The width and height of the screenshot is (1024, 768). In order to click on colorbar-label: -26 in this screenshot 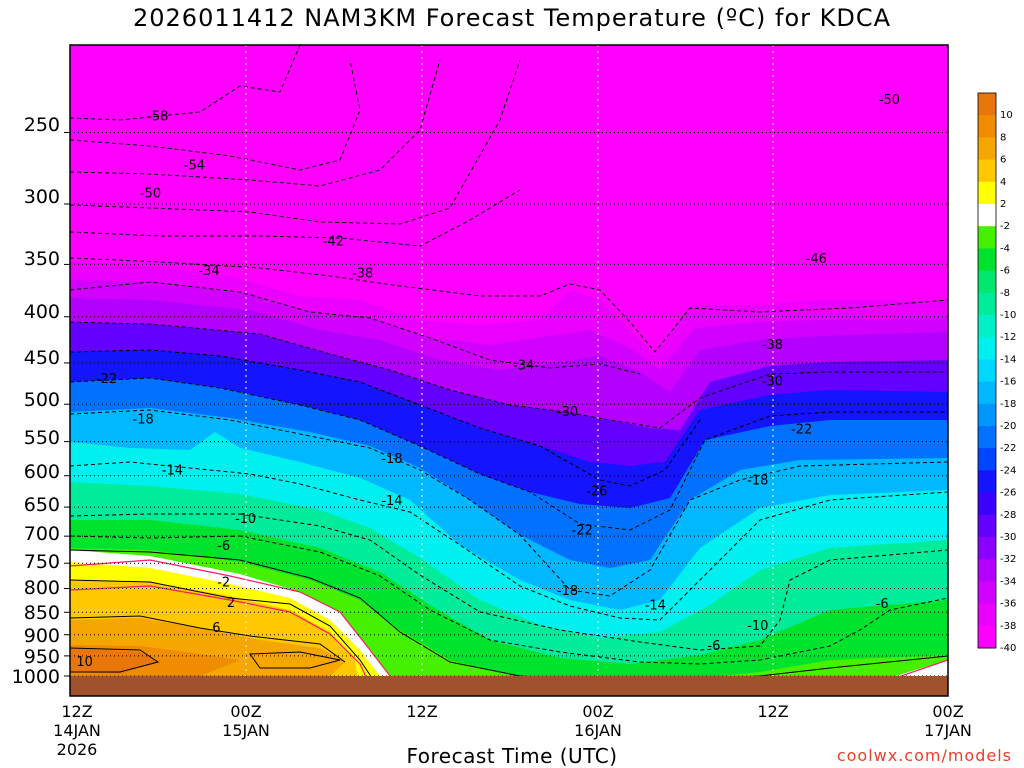, I will do `click(1008, 493)`.